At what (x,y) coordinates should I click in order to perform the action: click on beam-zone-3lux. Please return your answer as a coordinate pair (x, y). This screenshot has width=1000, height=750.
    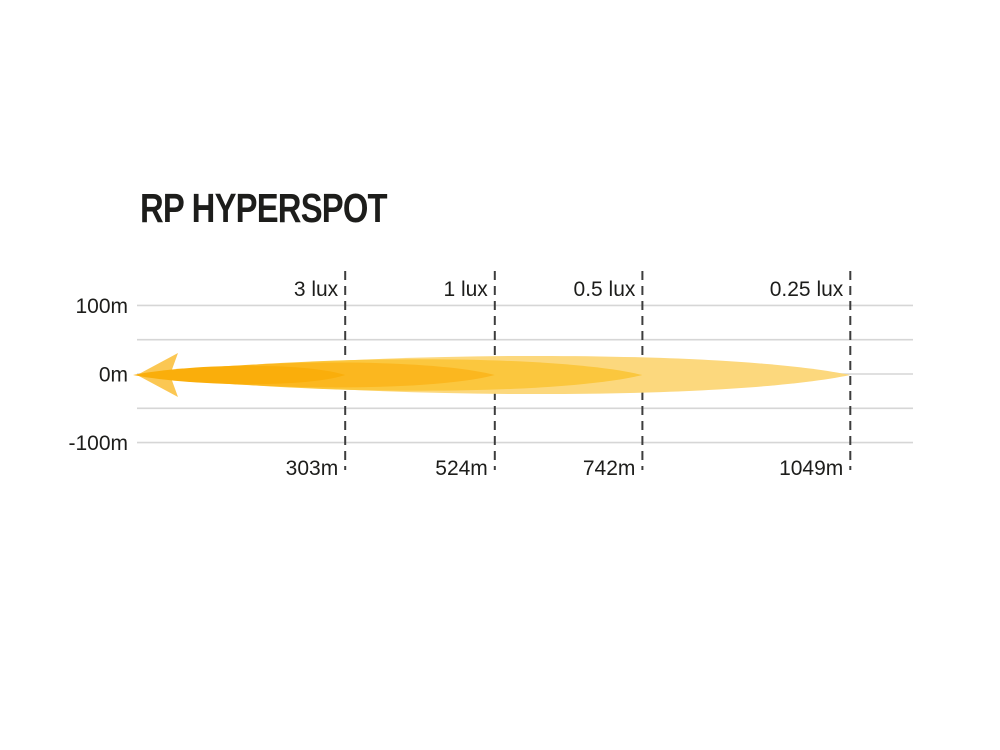
    Looking at the image, I should click on (239, 375).